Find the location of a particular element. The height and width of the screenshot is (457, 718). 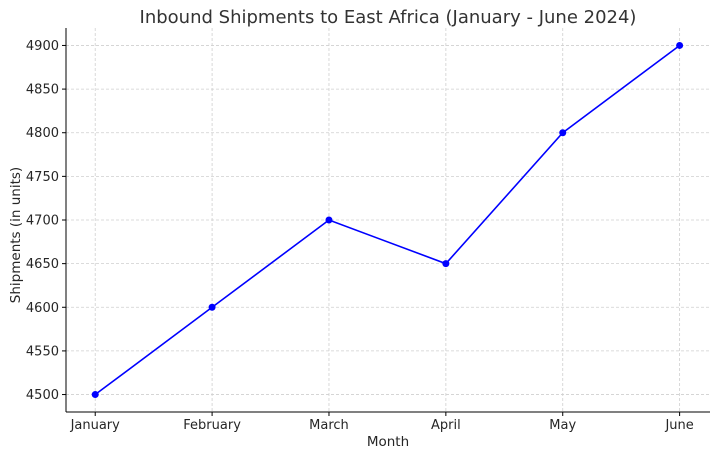

x-tick-label: April is located at coordinates (446, 425).